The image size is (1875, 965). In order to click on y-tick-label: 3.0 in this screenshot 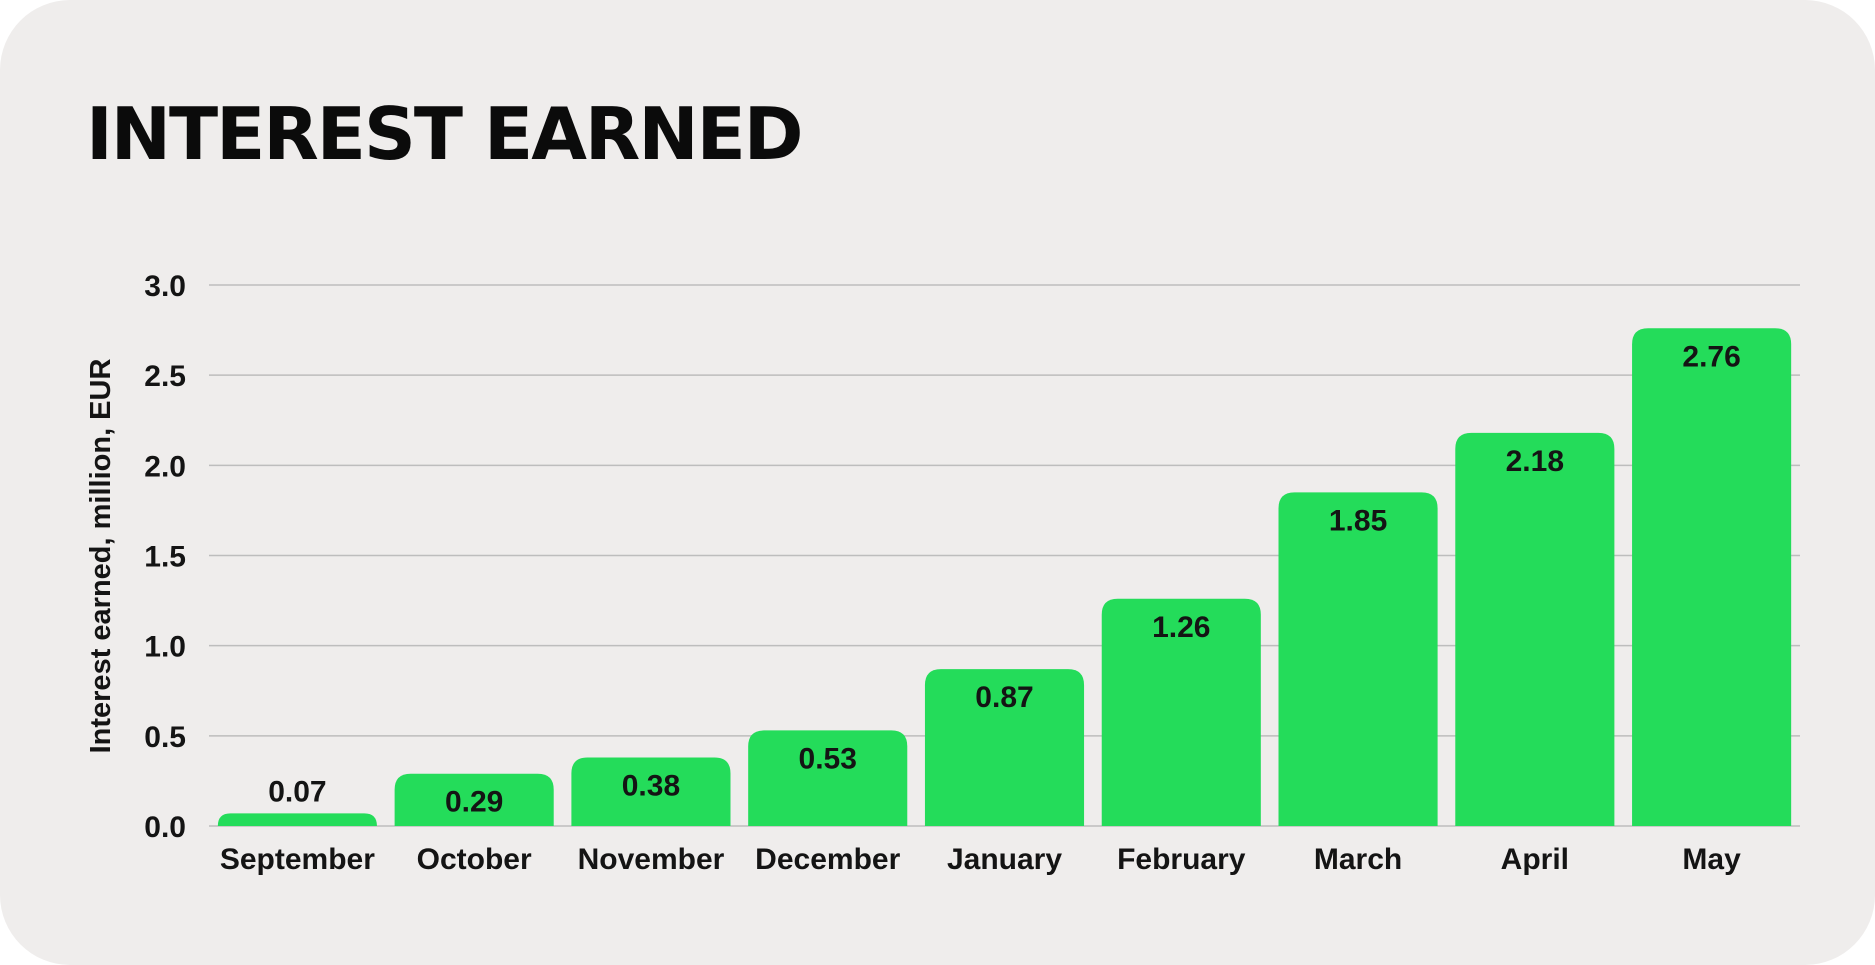, I will do `click(165, 286)`.